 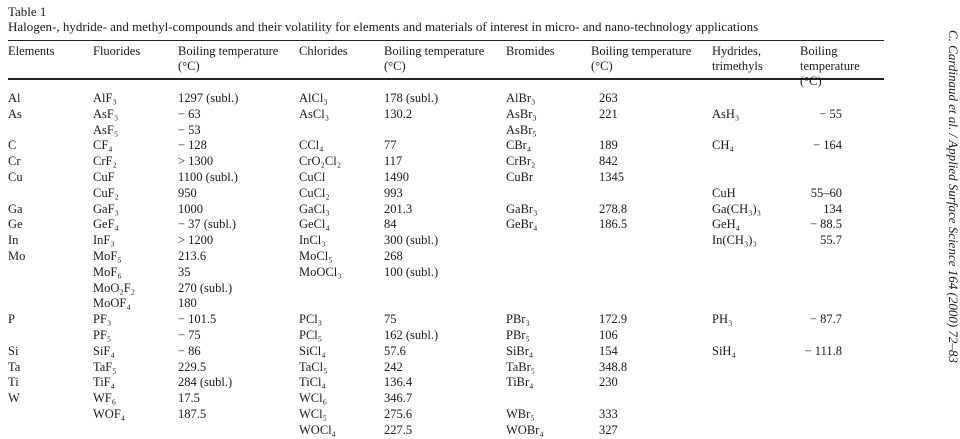 I want to click on cell-chloride: TaCl₅, so click(x=313, y=366).